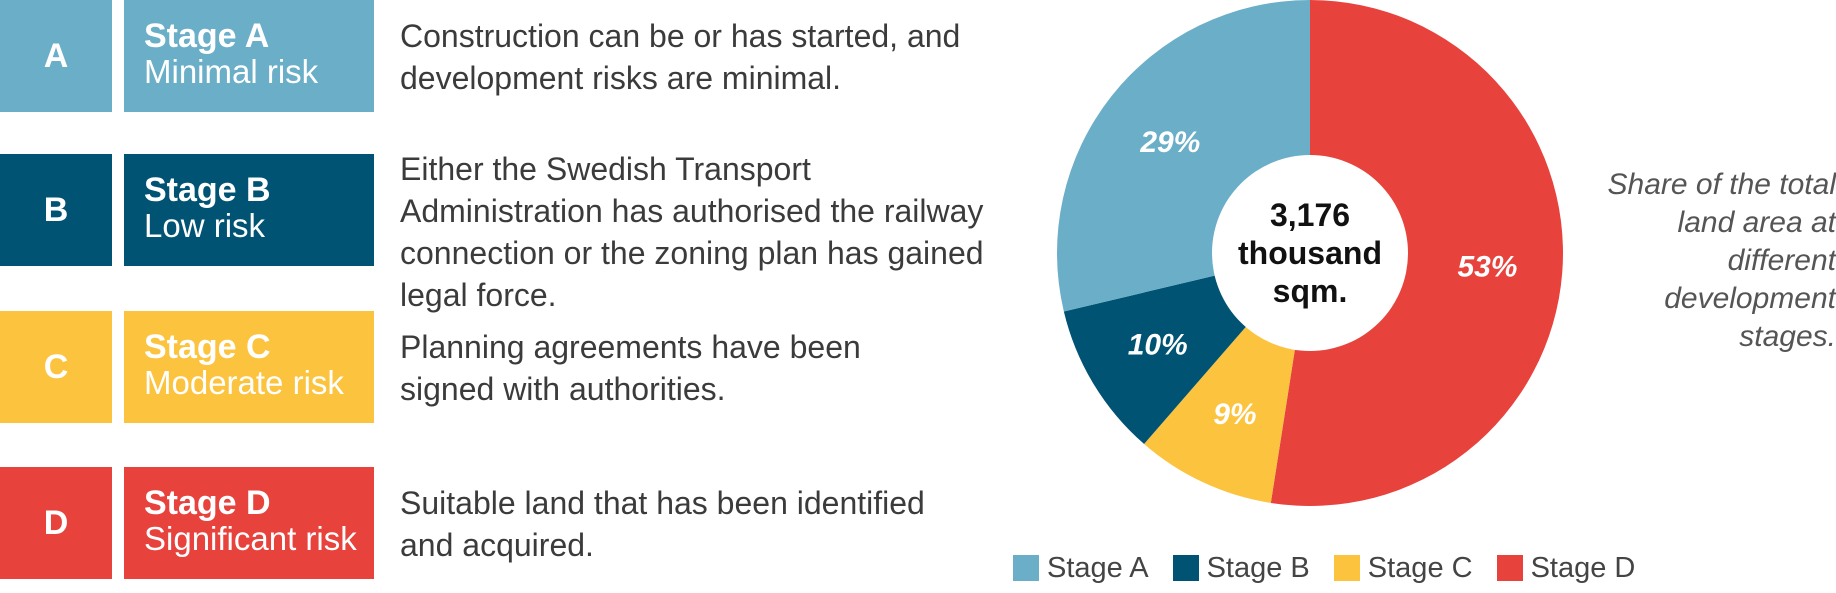 The height and width of the screenshot is (593, 1836). What do you see at coordinates (207, 36) in the screenshot?
I see `stage-a-name: Stage A` at bounding box center [207, 36].